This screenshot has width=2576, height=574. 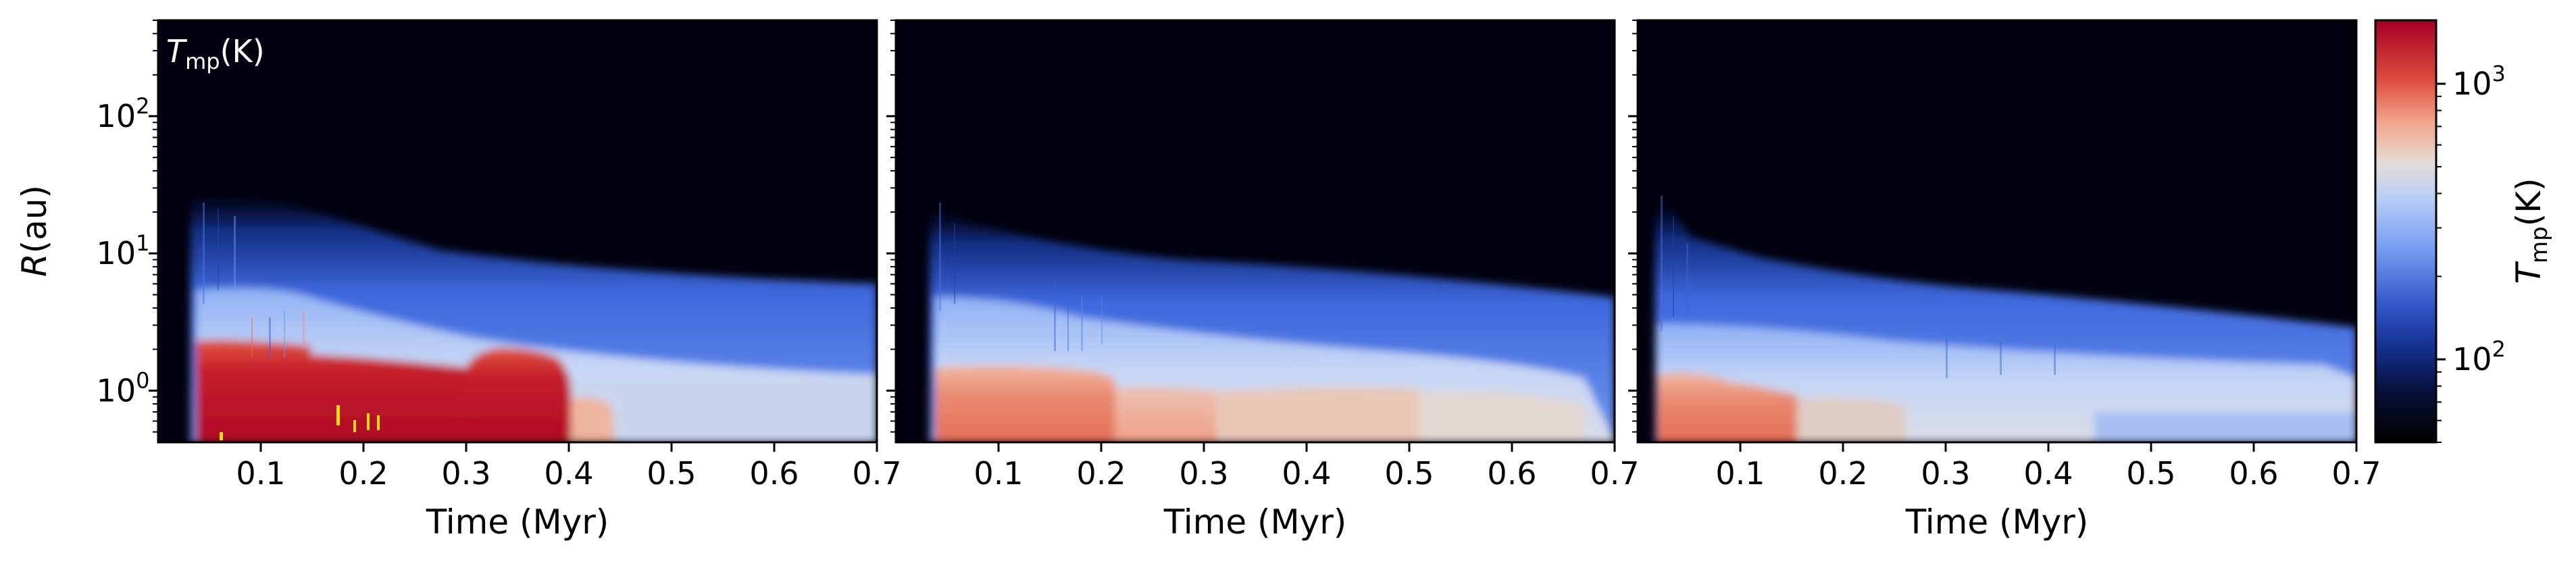 I want to click on y-tick-label: 10¹, so click(x=123, y=251).